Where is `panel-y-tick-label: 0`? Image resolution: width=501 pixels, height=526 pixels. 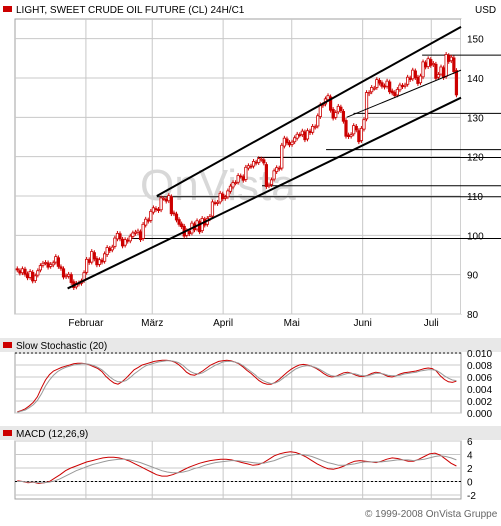
panel-y-tick-label: 0 is located at coordinates (470, 482).